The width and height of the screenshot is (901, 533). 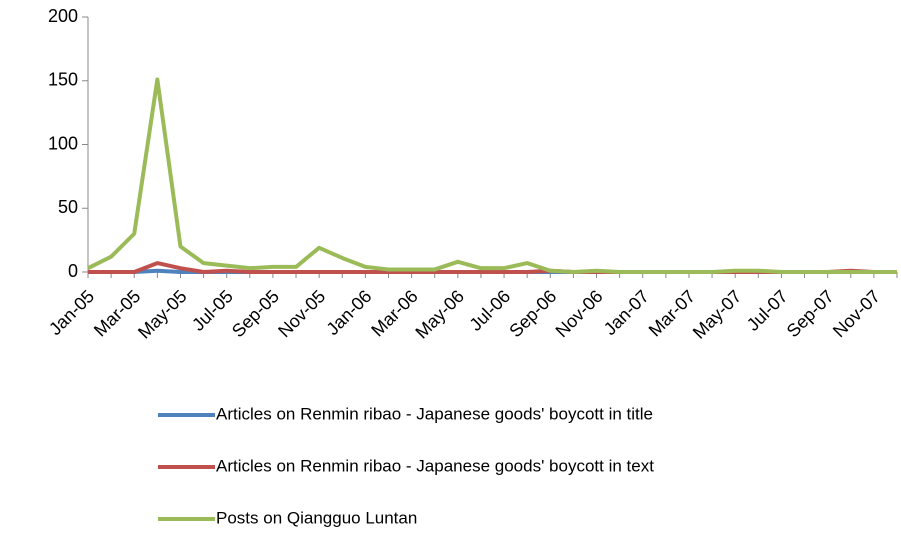 I want to click on y-tick-label: 200, so click(x=63, y=16).